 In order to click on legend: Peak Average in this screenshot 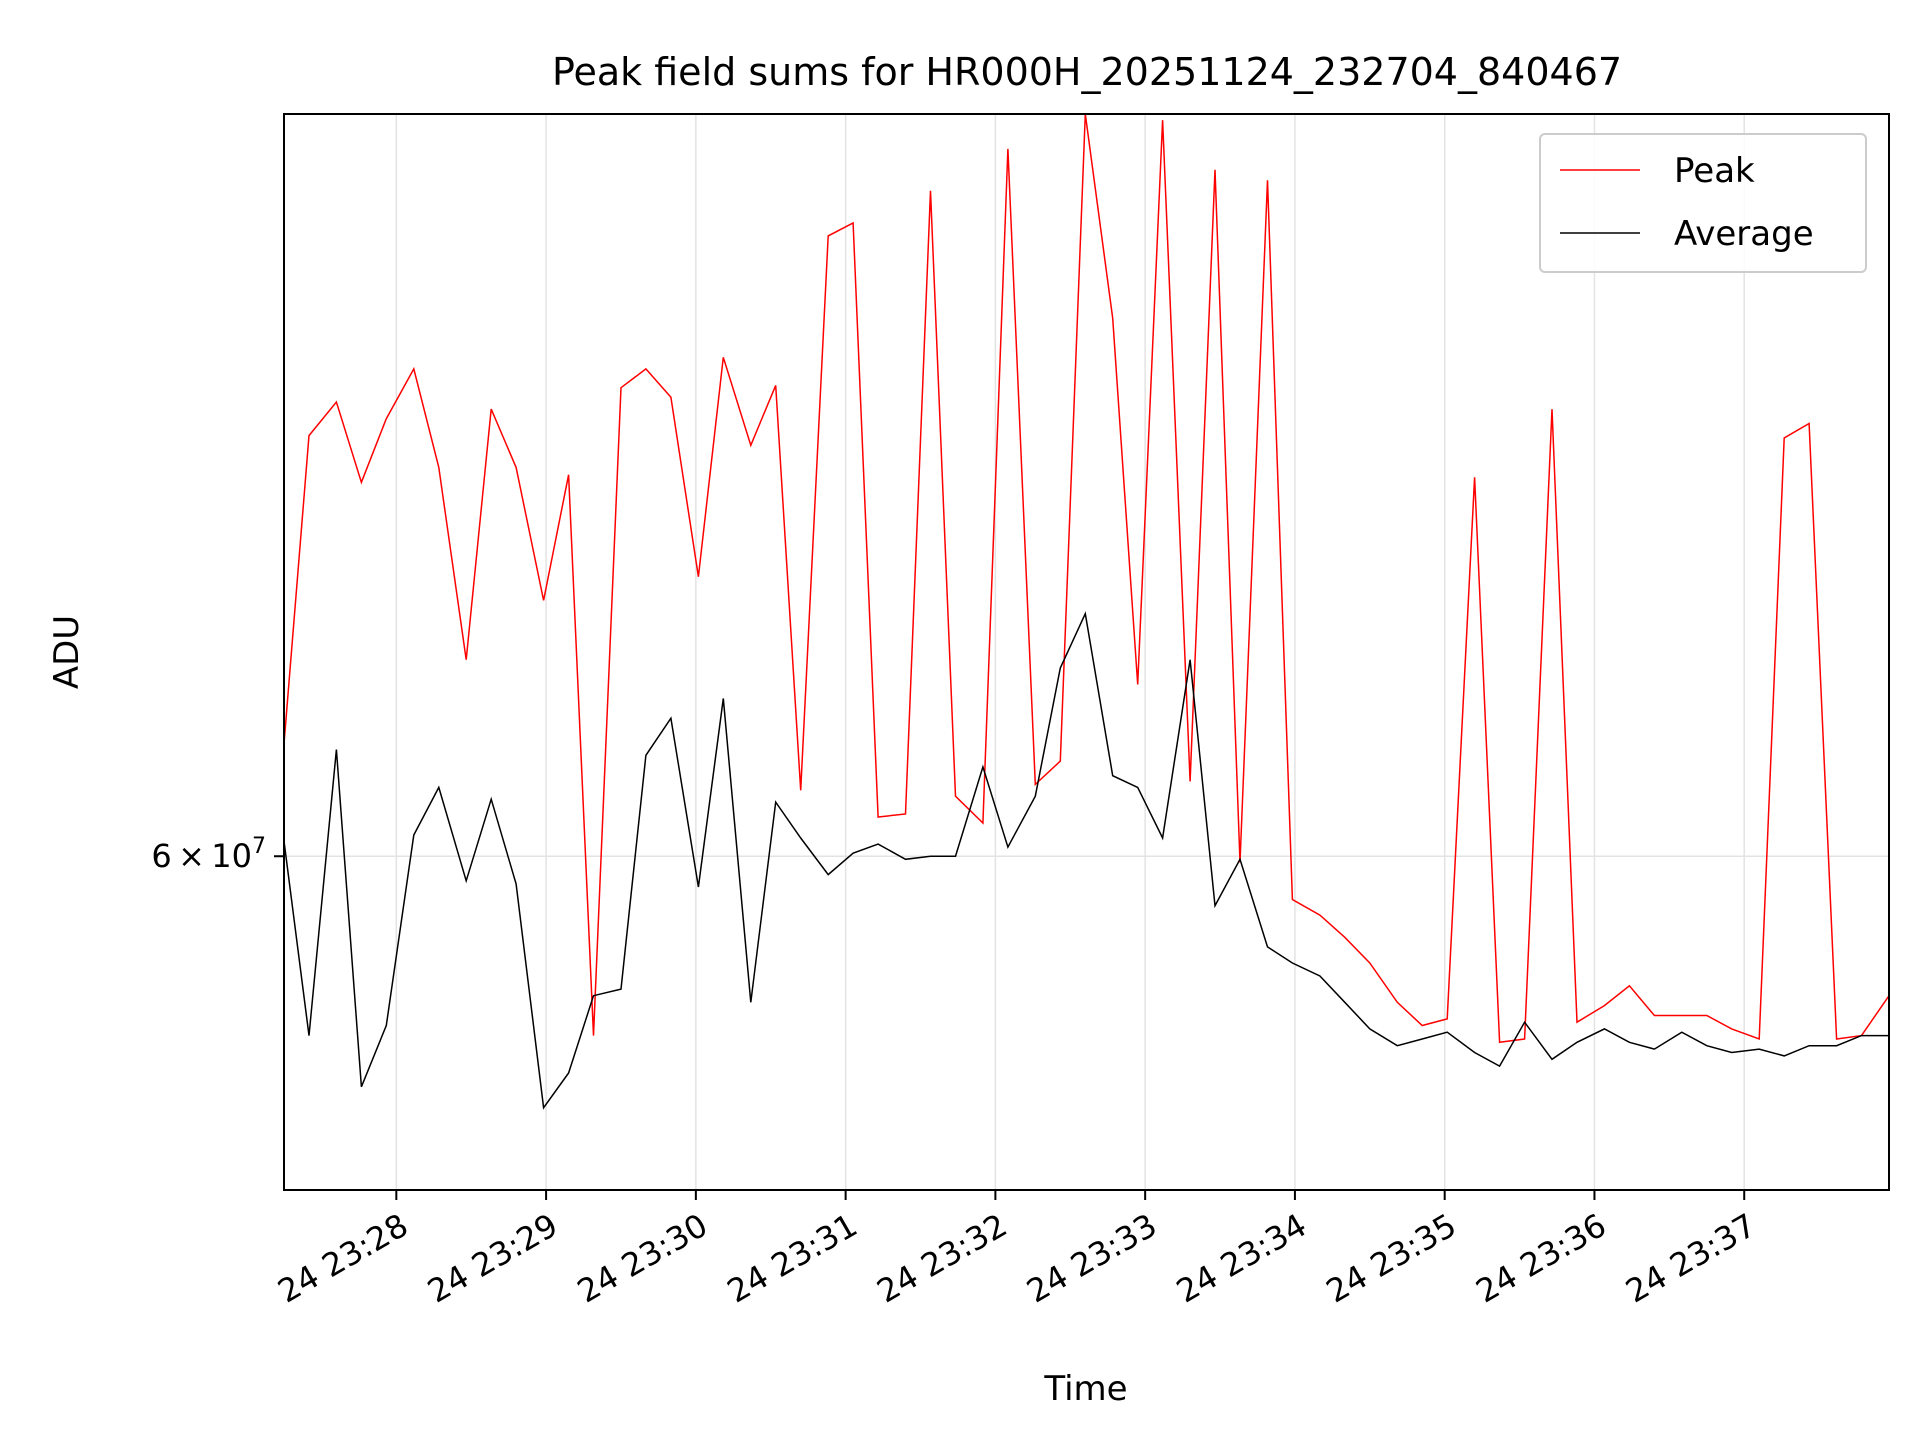, I will do `click(1703, 203)`.